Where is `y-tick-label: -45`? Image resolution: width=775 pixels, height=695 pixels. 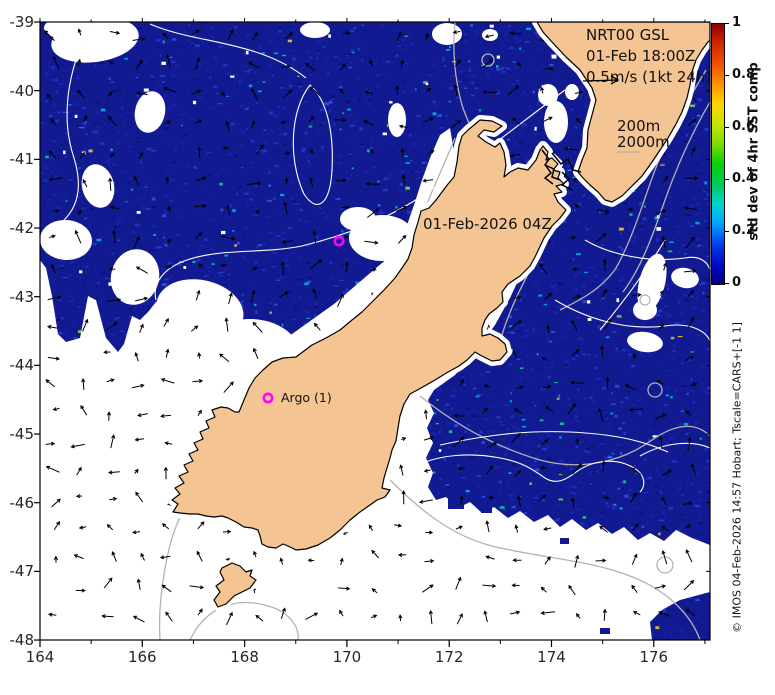
y-tick-label: -45 is located at coordinates (22, 434).